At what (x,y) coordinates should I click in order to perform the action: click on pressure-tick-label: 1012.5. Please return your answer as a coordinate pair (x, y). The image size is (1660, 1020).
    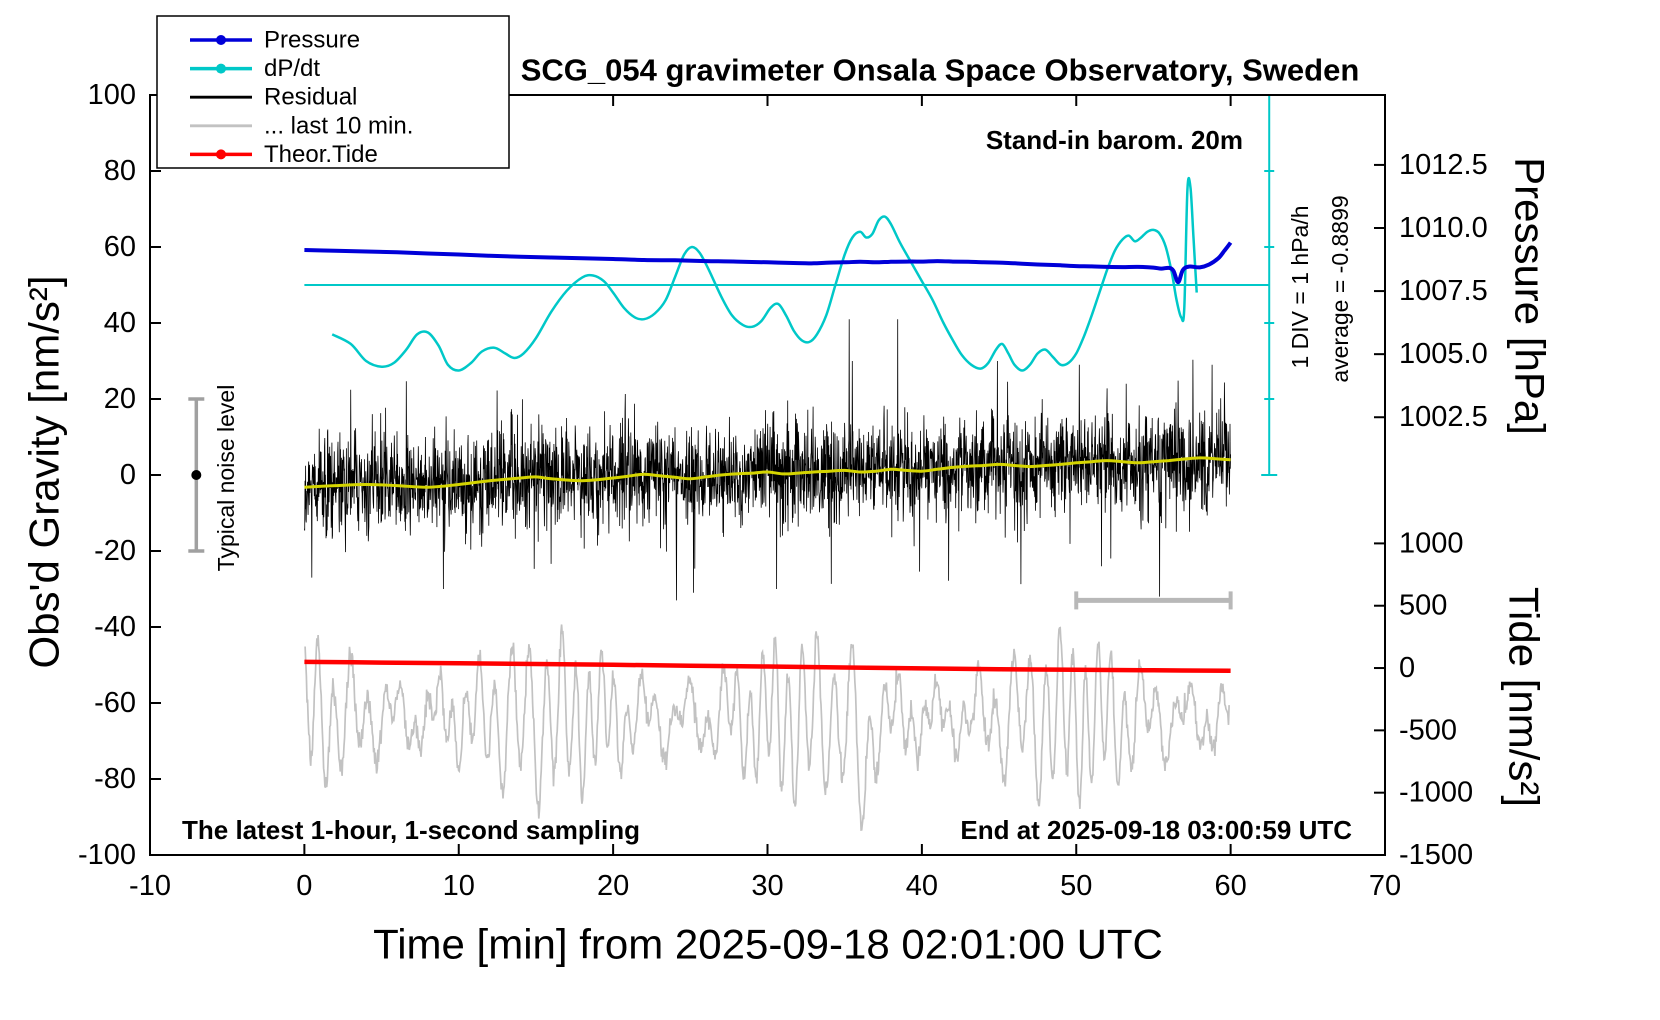
    Looking at the image, I should click on (1443, 165).